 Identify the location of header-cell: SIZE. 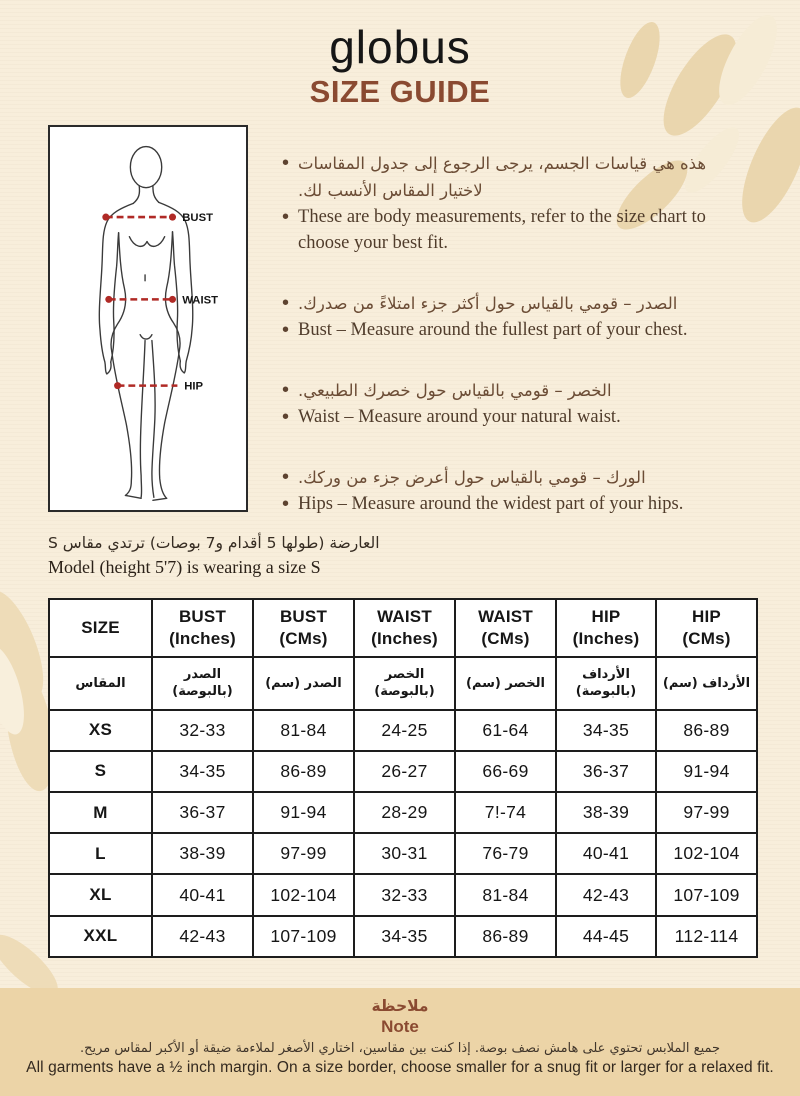
(100, 628).